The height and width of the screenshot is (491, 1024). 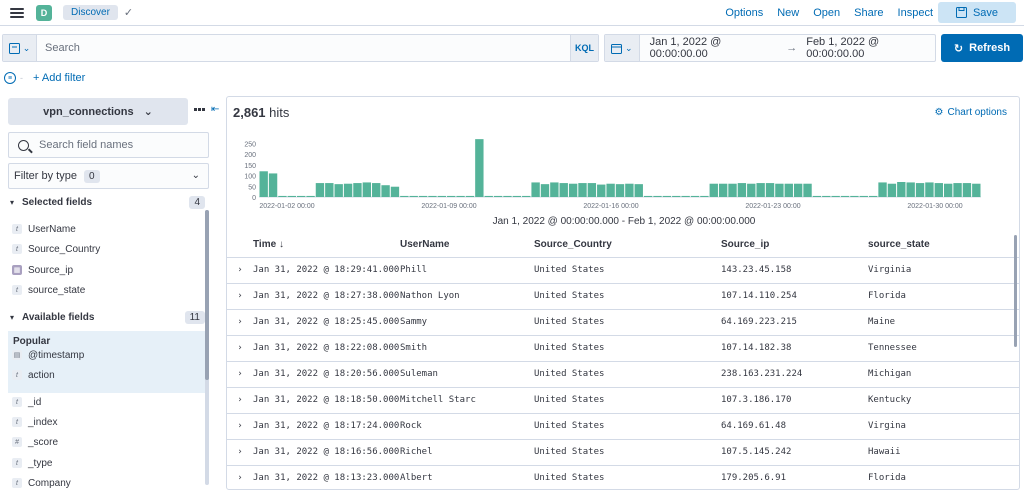 I want to click on field-search-input, so click(x=119, y=145).